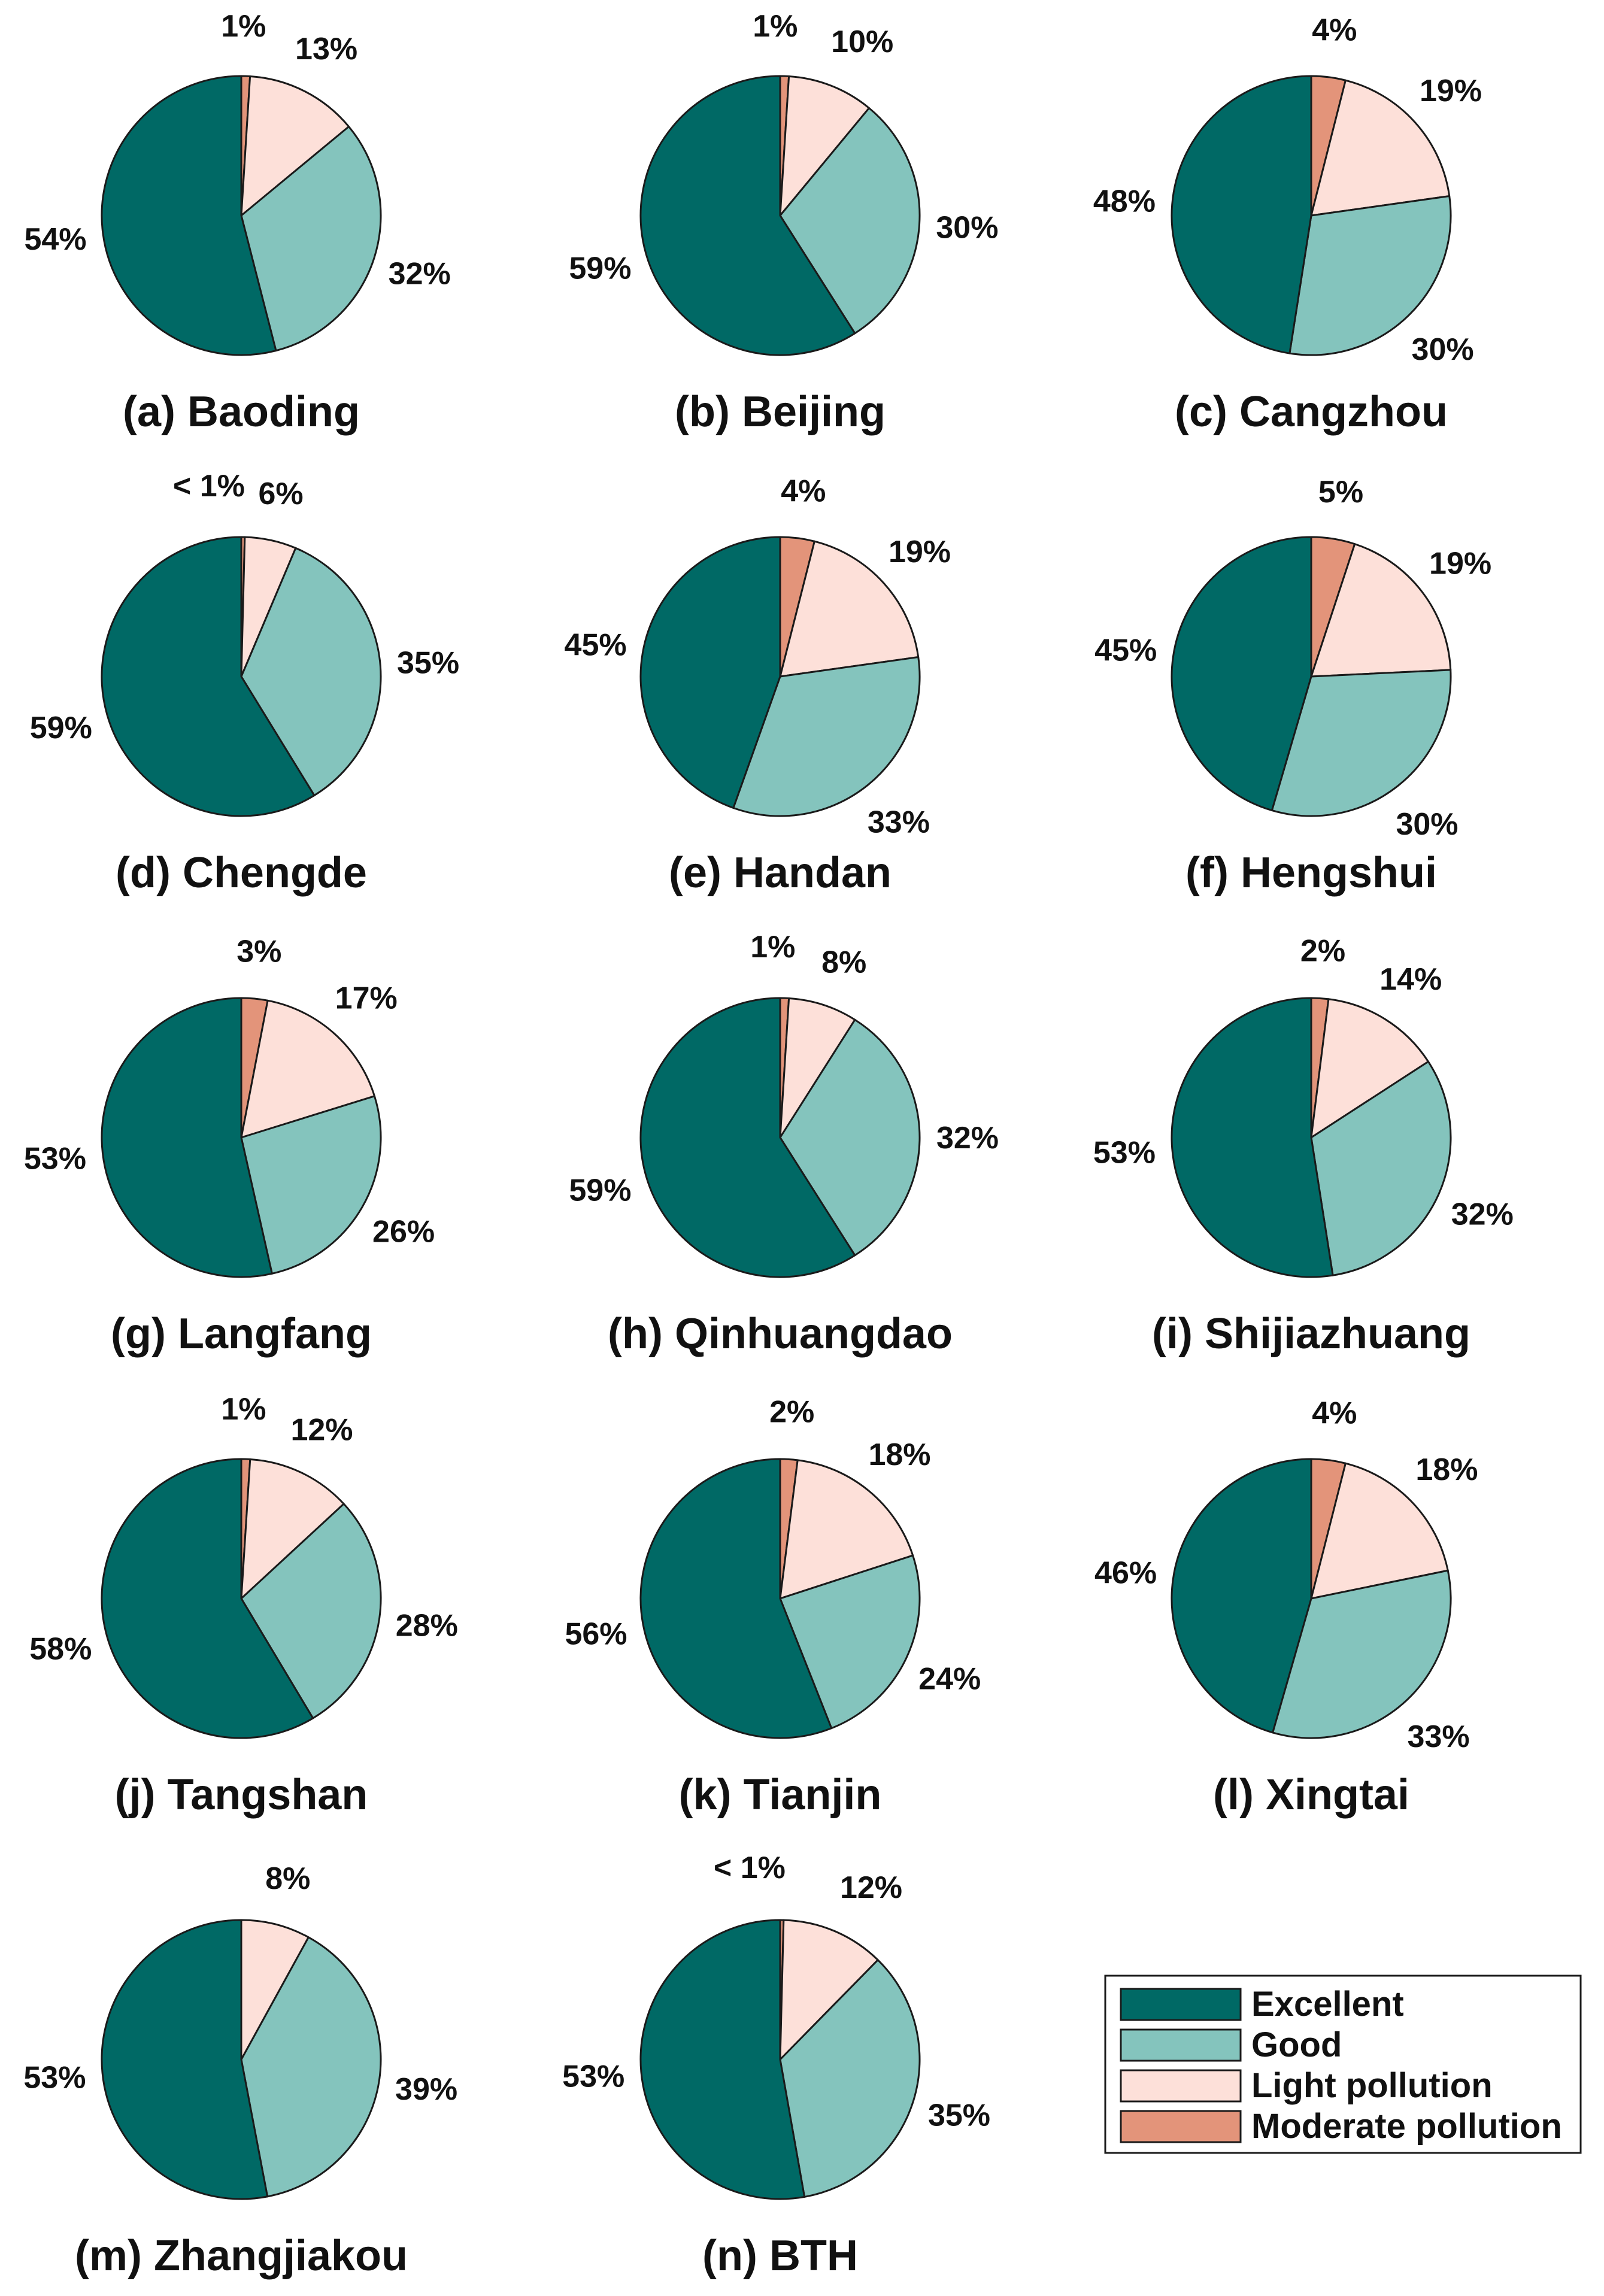 The image size is (1604, 2296). I want to click on slice-label-good: 26%, so click(403, 1232).